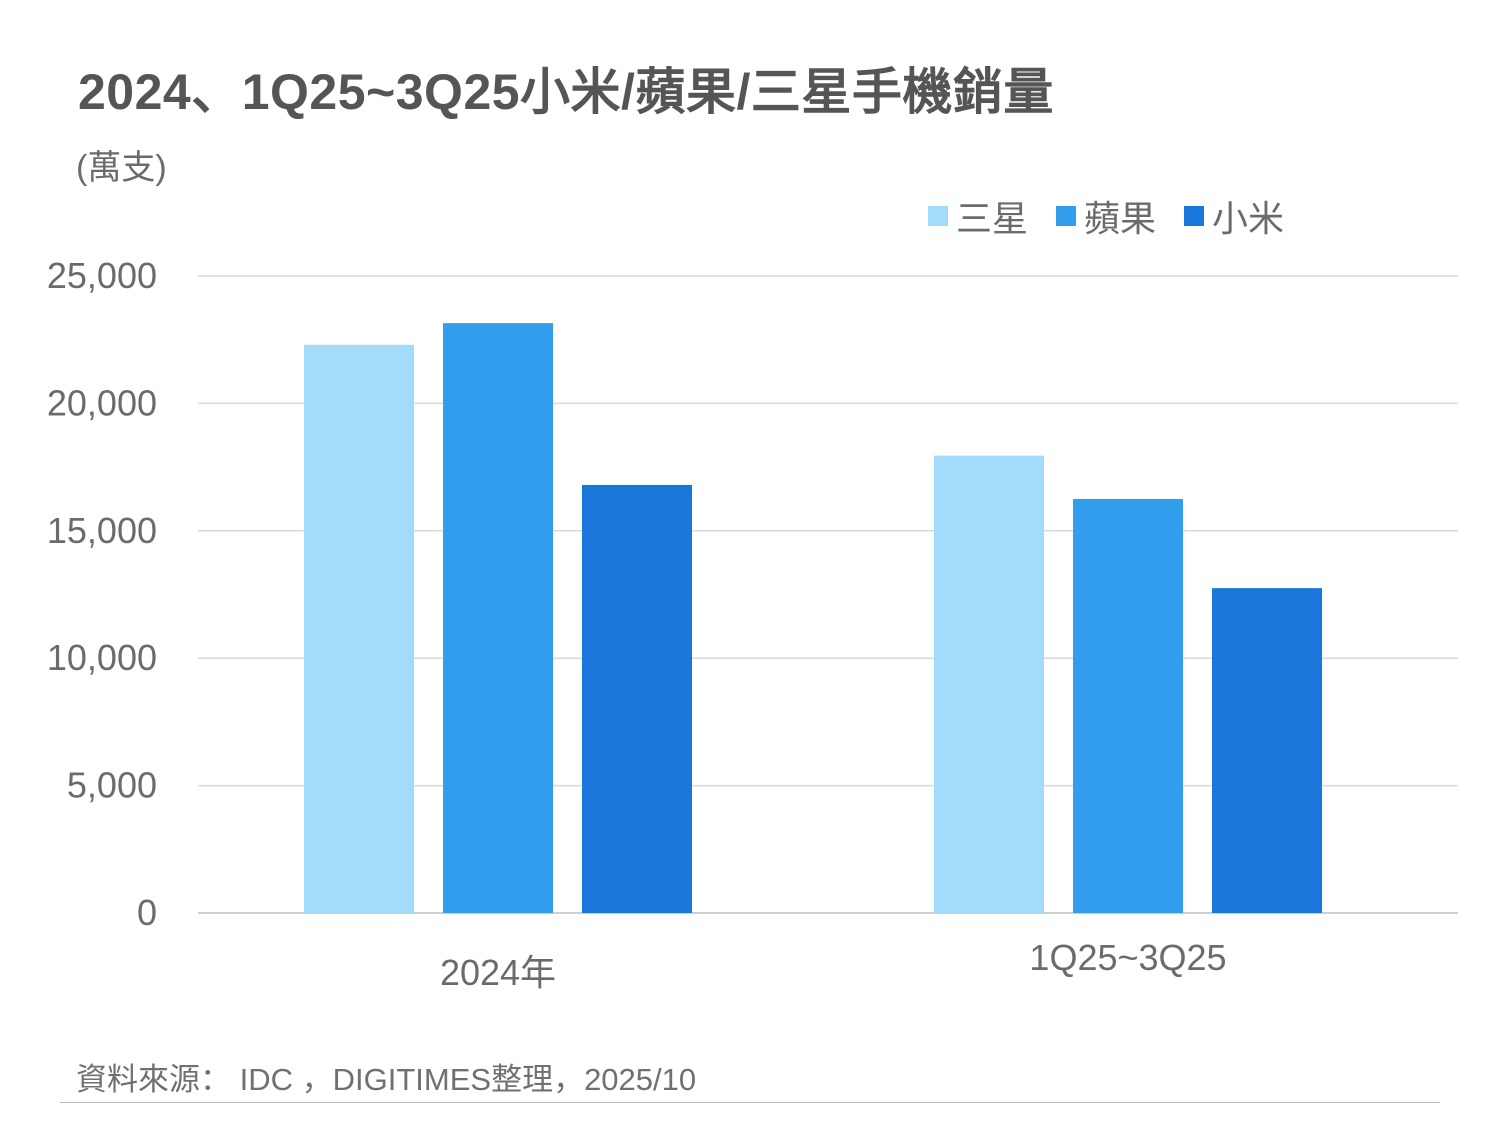  I want to click on legend-swatch-samsung, so click(938, 216).